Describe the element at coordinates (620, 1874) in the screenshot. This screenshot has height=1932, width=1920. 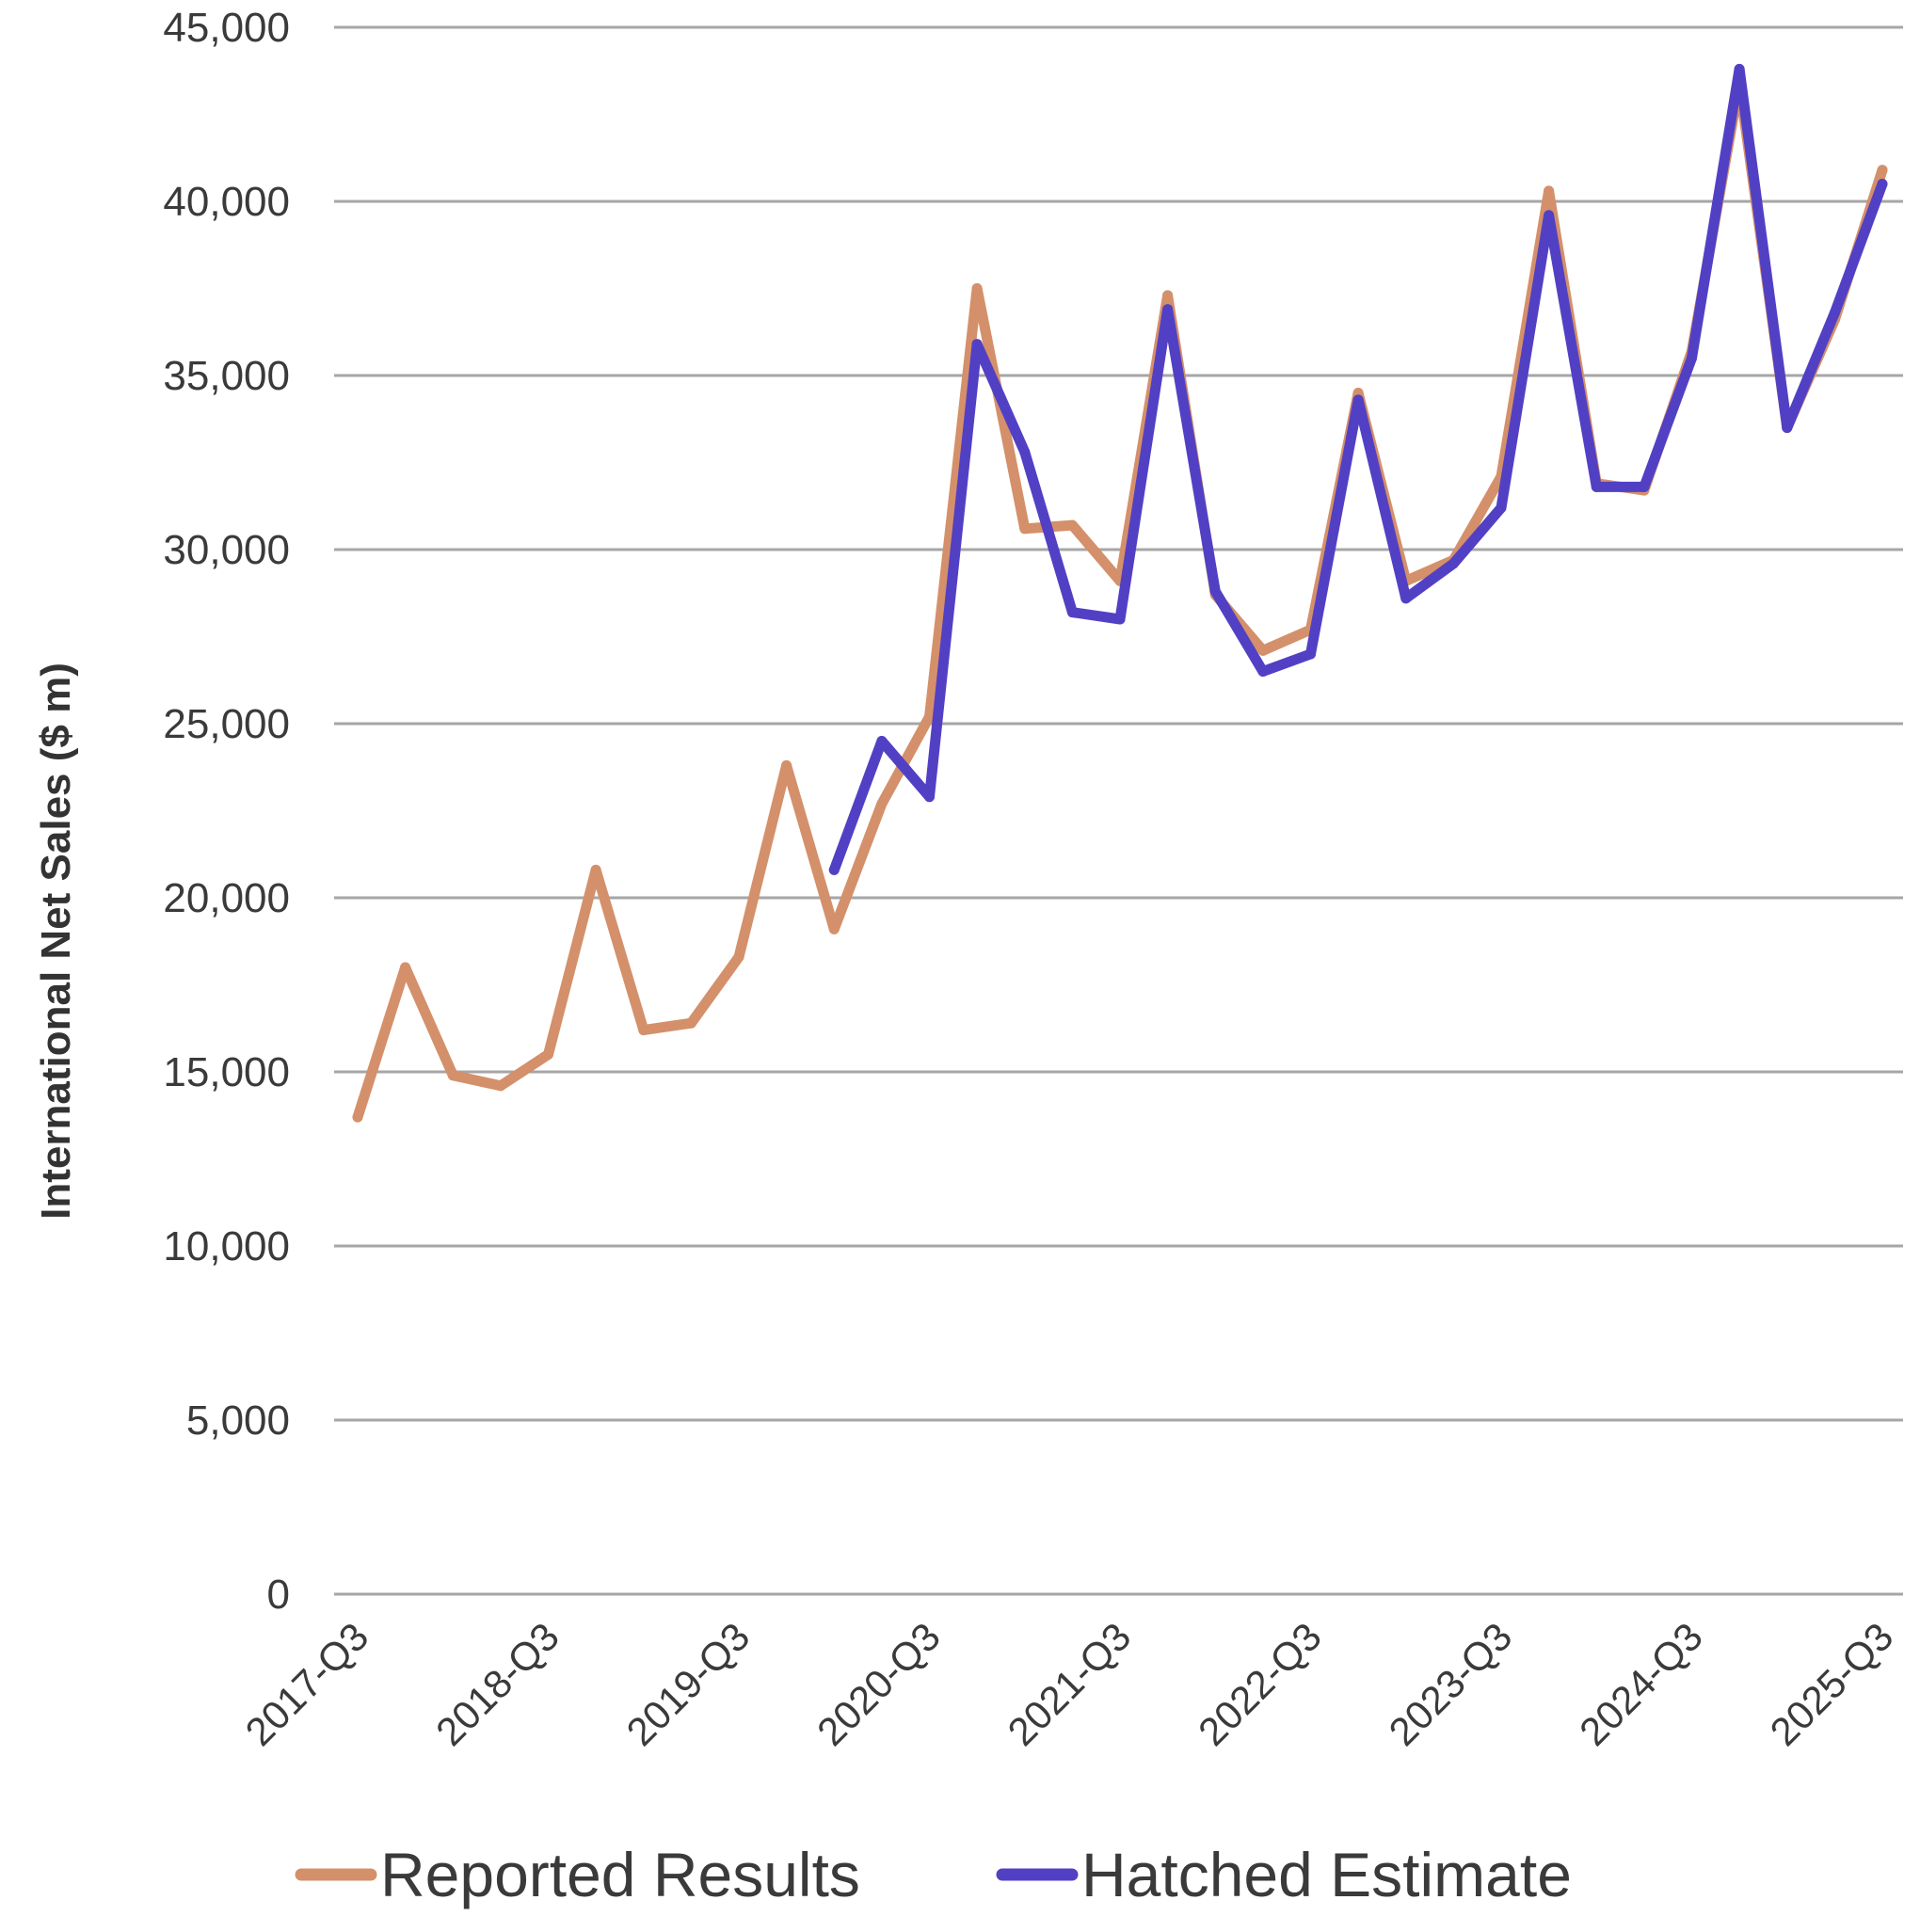
I see `legend-label: Reported Results` at that location.